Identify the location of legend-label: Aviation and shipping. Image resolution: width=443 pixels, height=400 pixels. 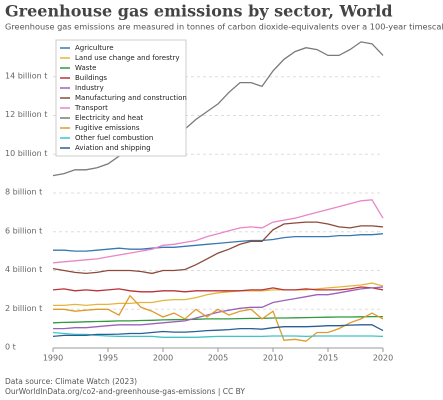
(113, 148).